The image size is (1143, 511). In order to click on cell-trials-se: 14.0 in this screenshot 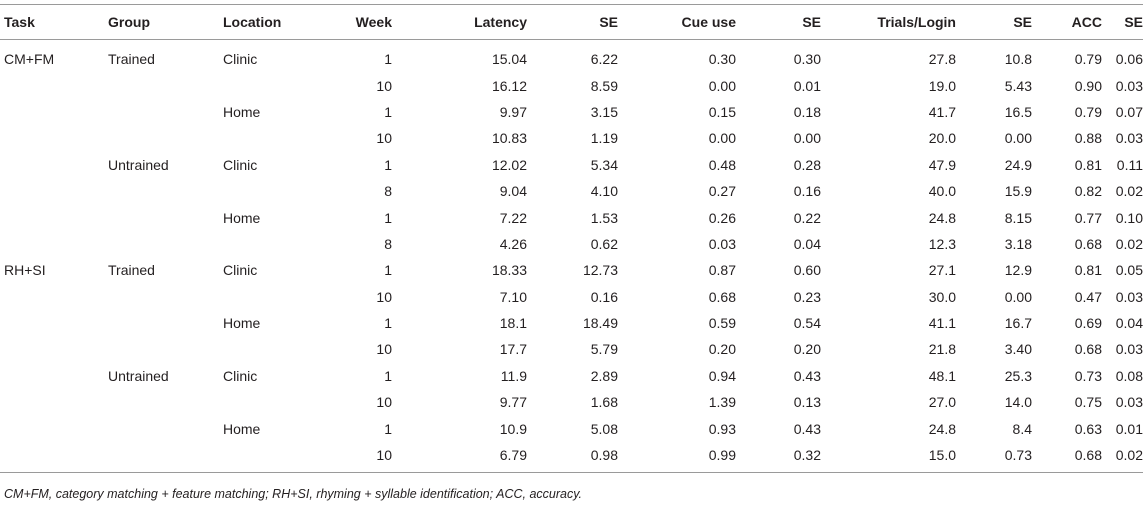, I will do `click(1018, 402)`.